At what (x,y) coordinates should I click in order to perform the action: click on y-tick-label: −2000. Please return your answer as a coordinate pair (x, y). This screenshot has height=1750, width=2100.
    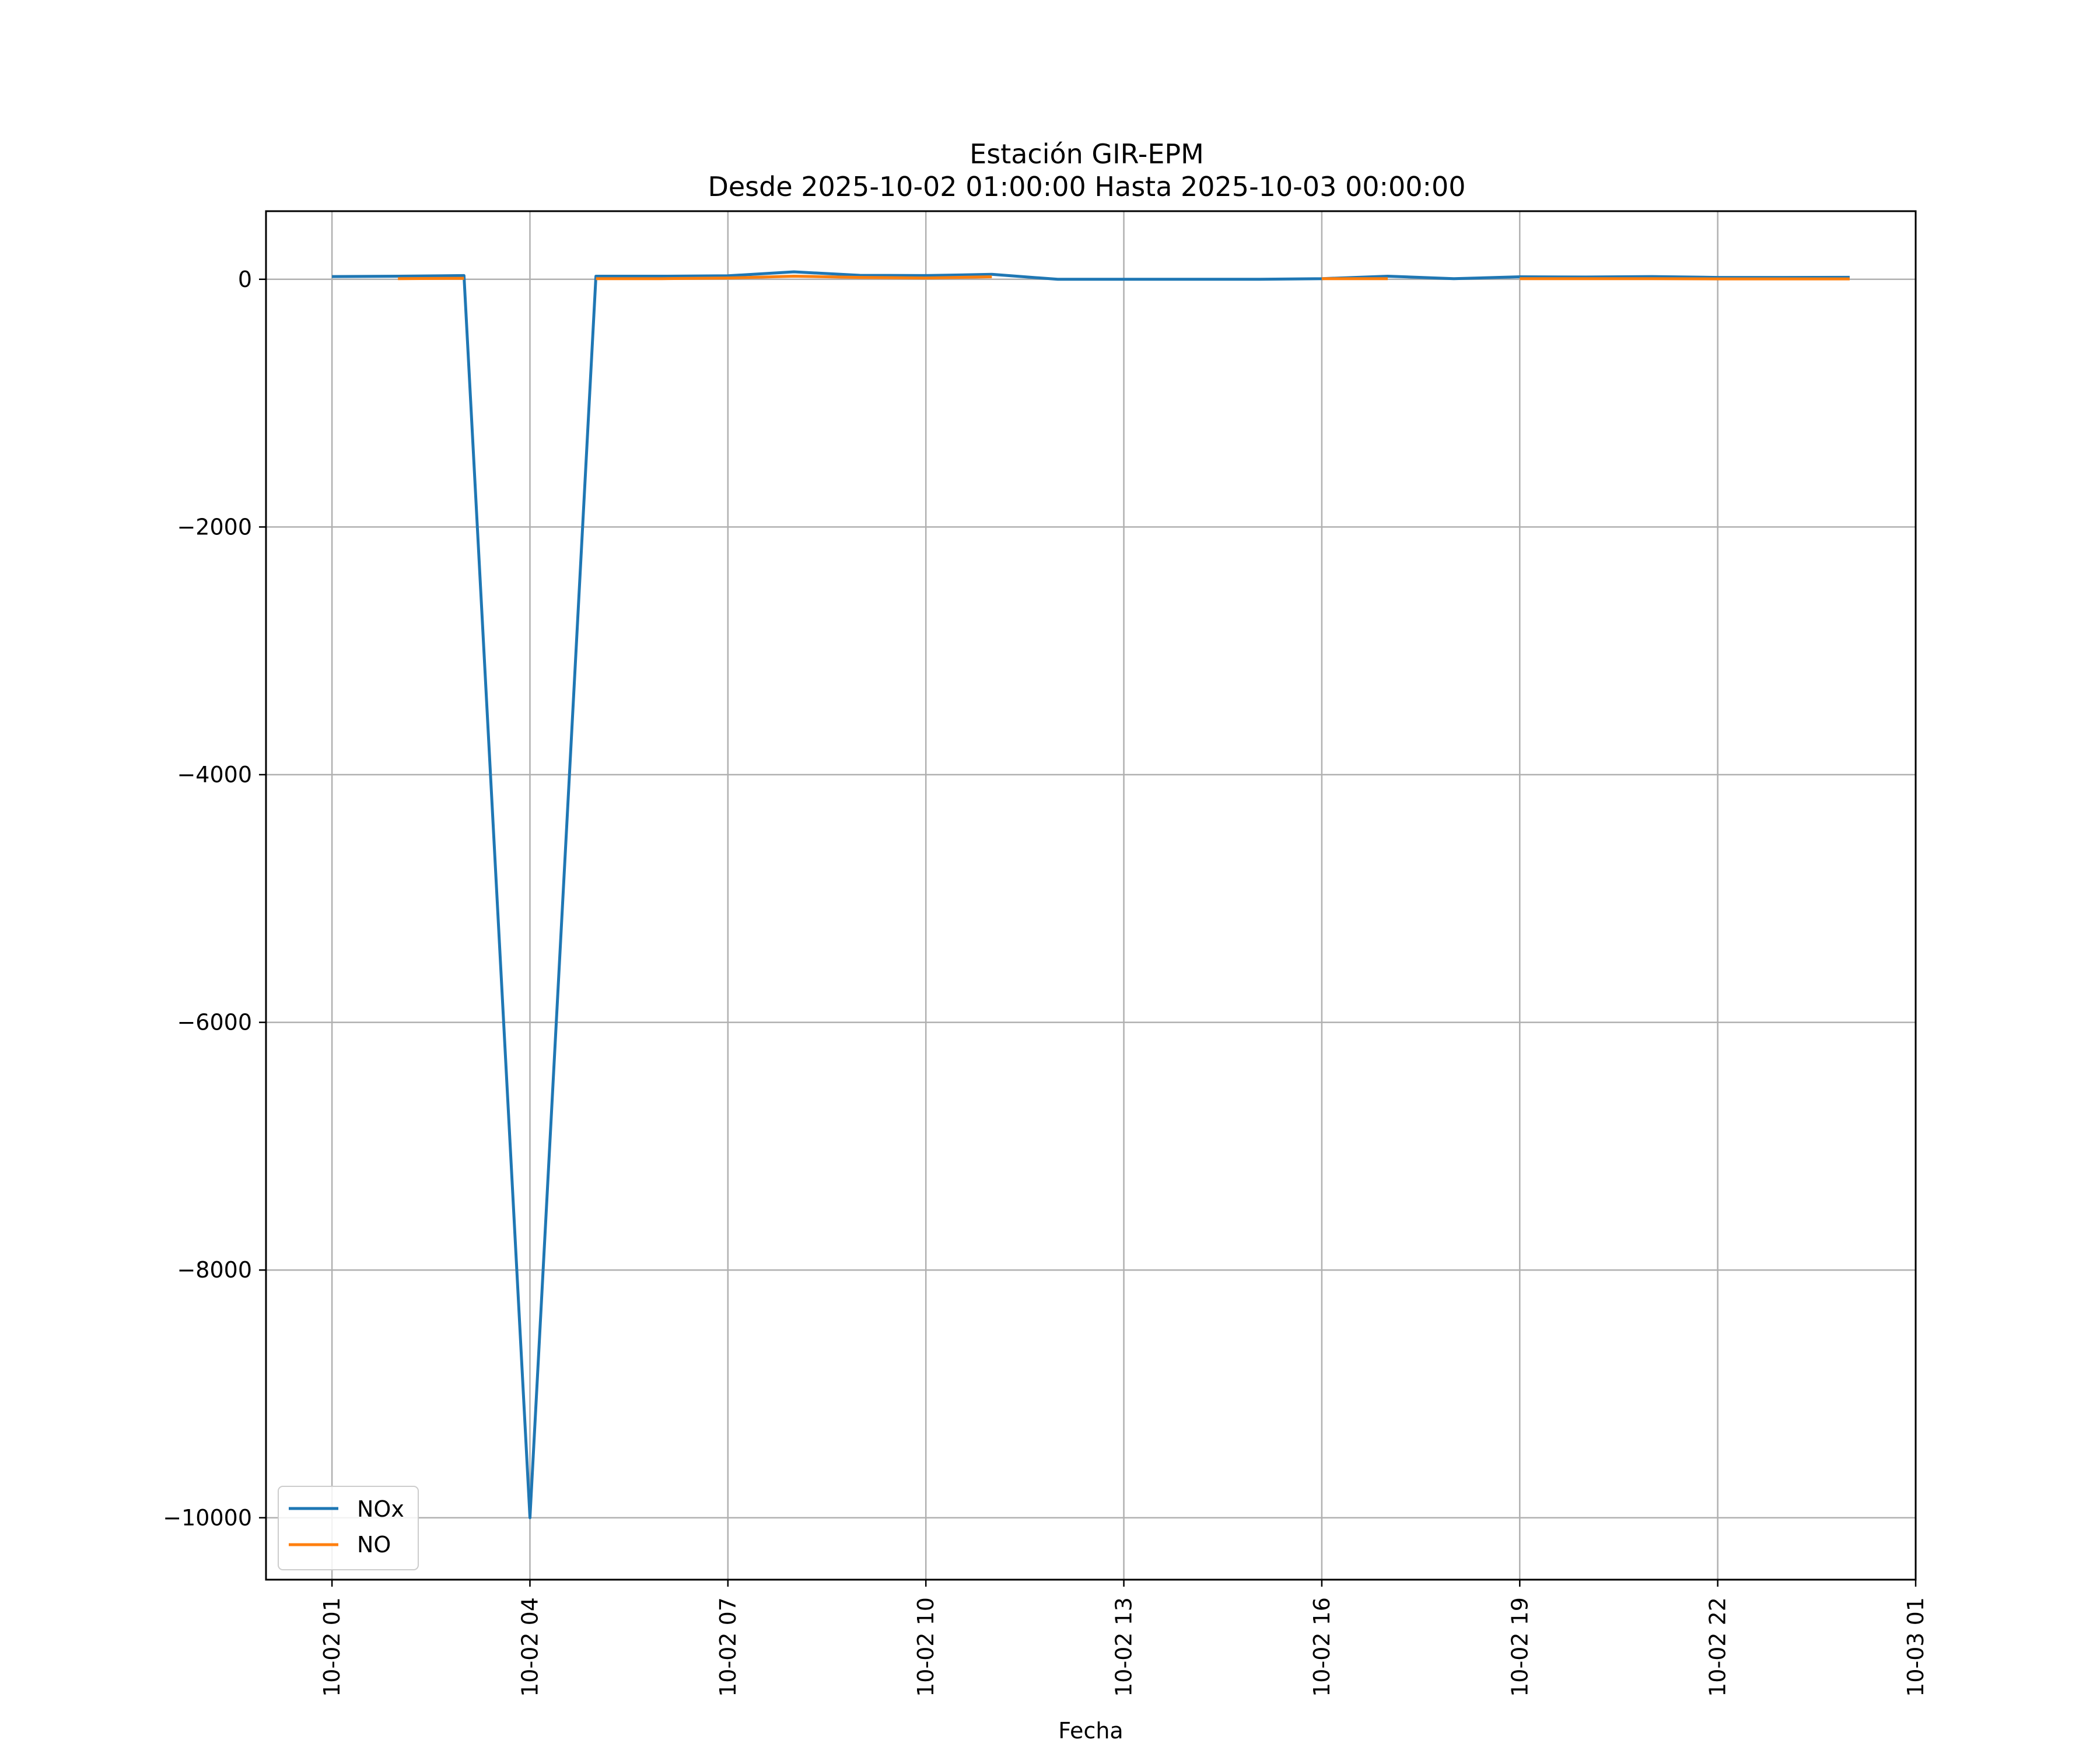
    Looking at the image, I should click on (214, 527).